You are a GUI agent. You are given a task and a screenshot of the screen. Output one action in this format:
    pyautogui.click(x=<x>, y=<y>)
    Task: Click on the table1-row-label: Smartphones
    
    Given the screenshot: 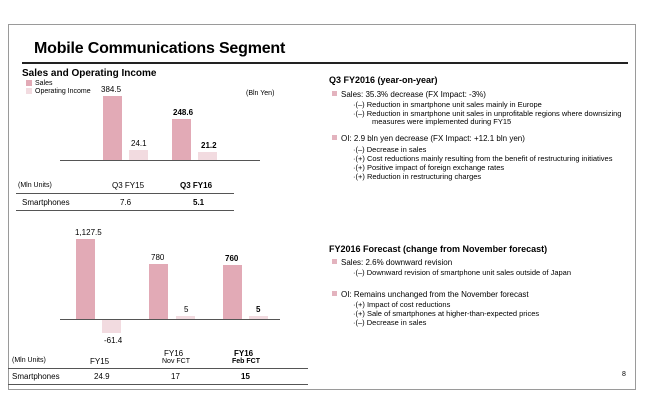 What is the action you would take?
    pyautogui.click(x=46, y=202)
    